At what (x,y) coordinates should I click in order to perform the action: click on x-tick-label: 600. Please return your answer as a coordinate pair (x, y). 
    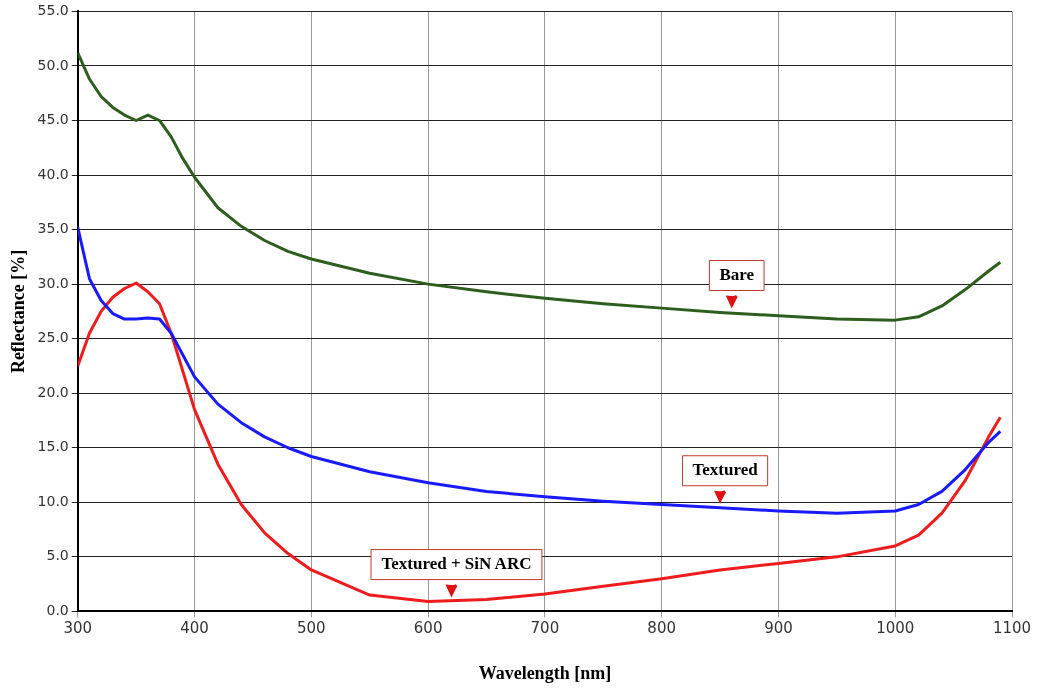
    Looking at the image, I should click on (428, 628).